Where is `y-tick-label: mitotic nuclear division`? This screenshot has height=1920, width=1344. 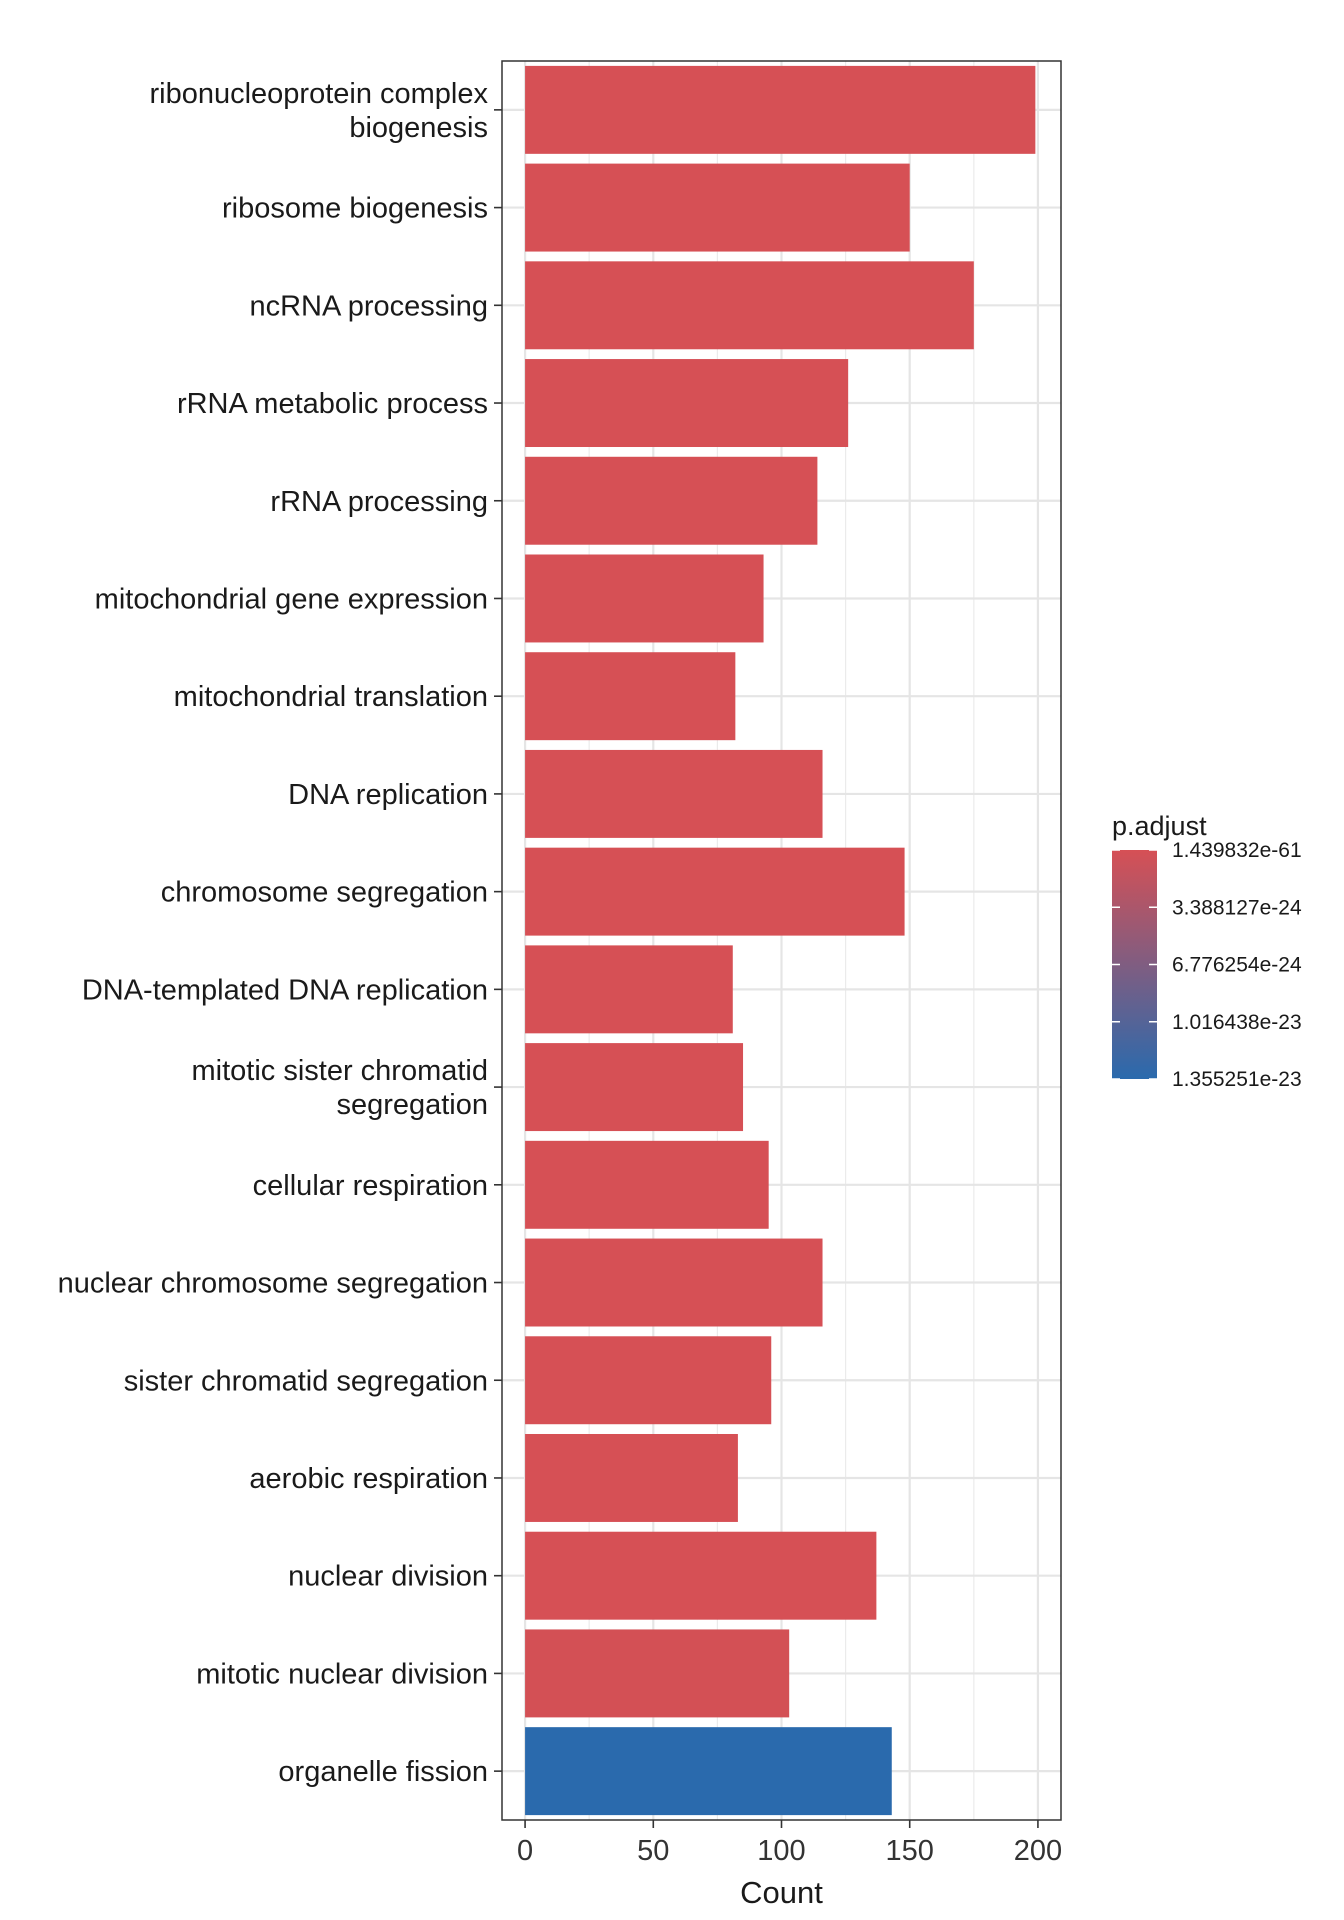
y-tick-label: mitotic nuclear division is located at coordinates (342, 1674).